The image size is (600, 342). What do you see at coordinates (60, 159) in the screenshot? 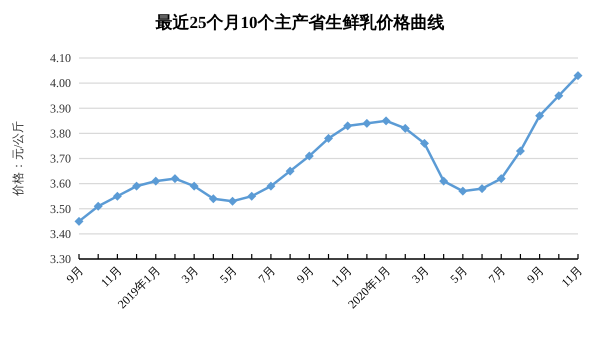
I see `y-tick-label: 3.70` at bounding box center [60, 159].